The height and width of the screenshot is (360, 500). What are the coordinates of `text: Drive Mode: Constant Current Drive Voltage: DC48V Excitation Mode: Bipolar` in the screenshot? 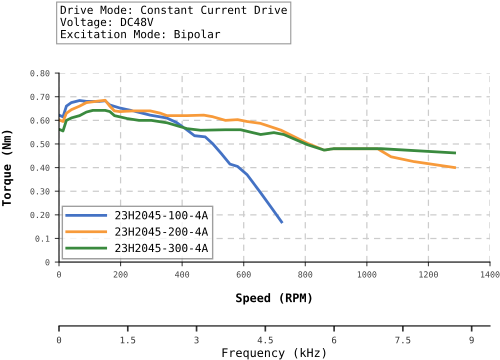 It's located at (173, 22).